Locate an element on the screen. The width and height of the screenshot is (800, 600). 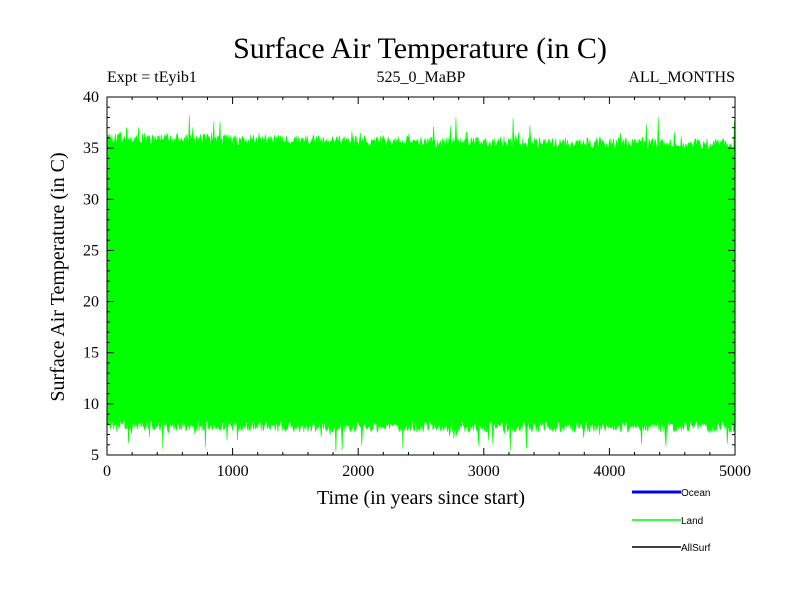
x-tick-label: 1000 is located at coordinates (233, 471).